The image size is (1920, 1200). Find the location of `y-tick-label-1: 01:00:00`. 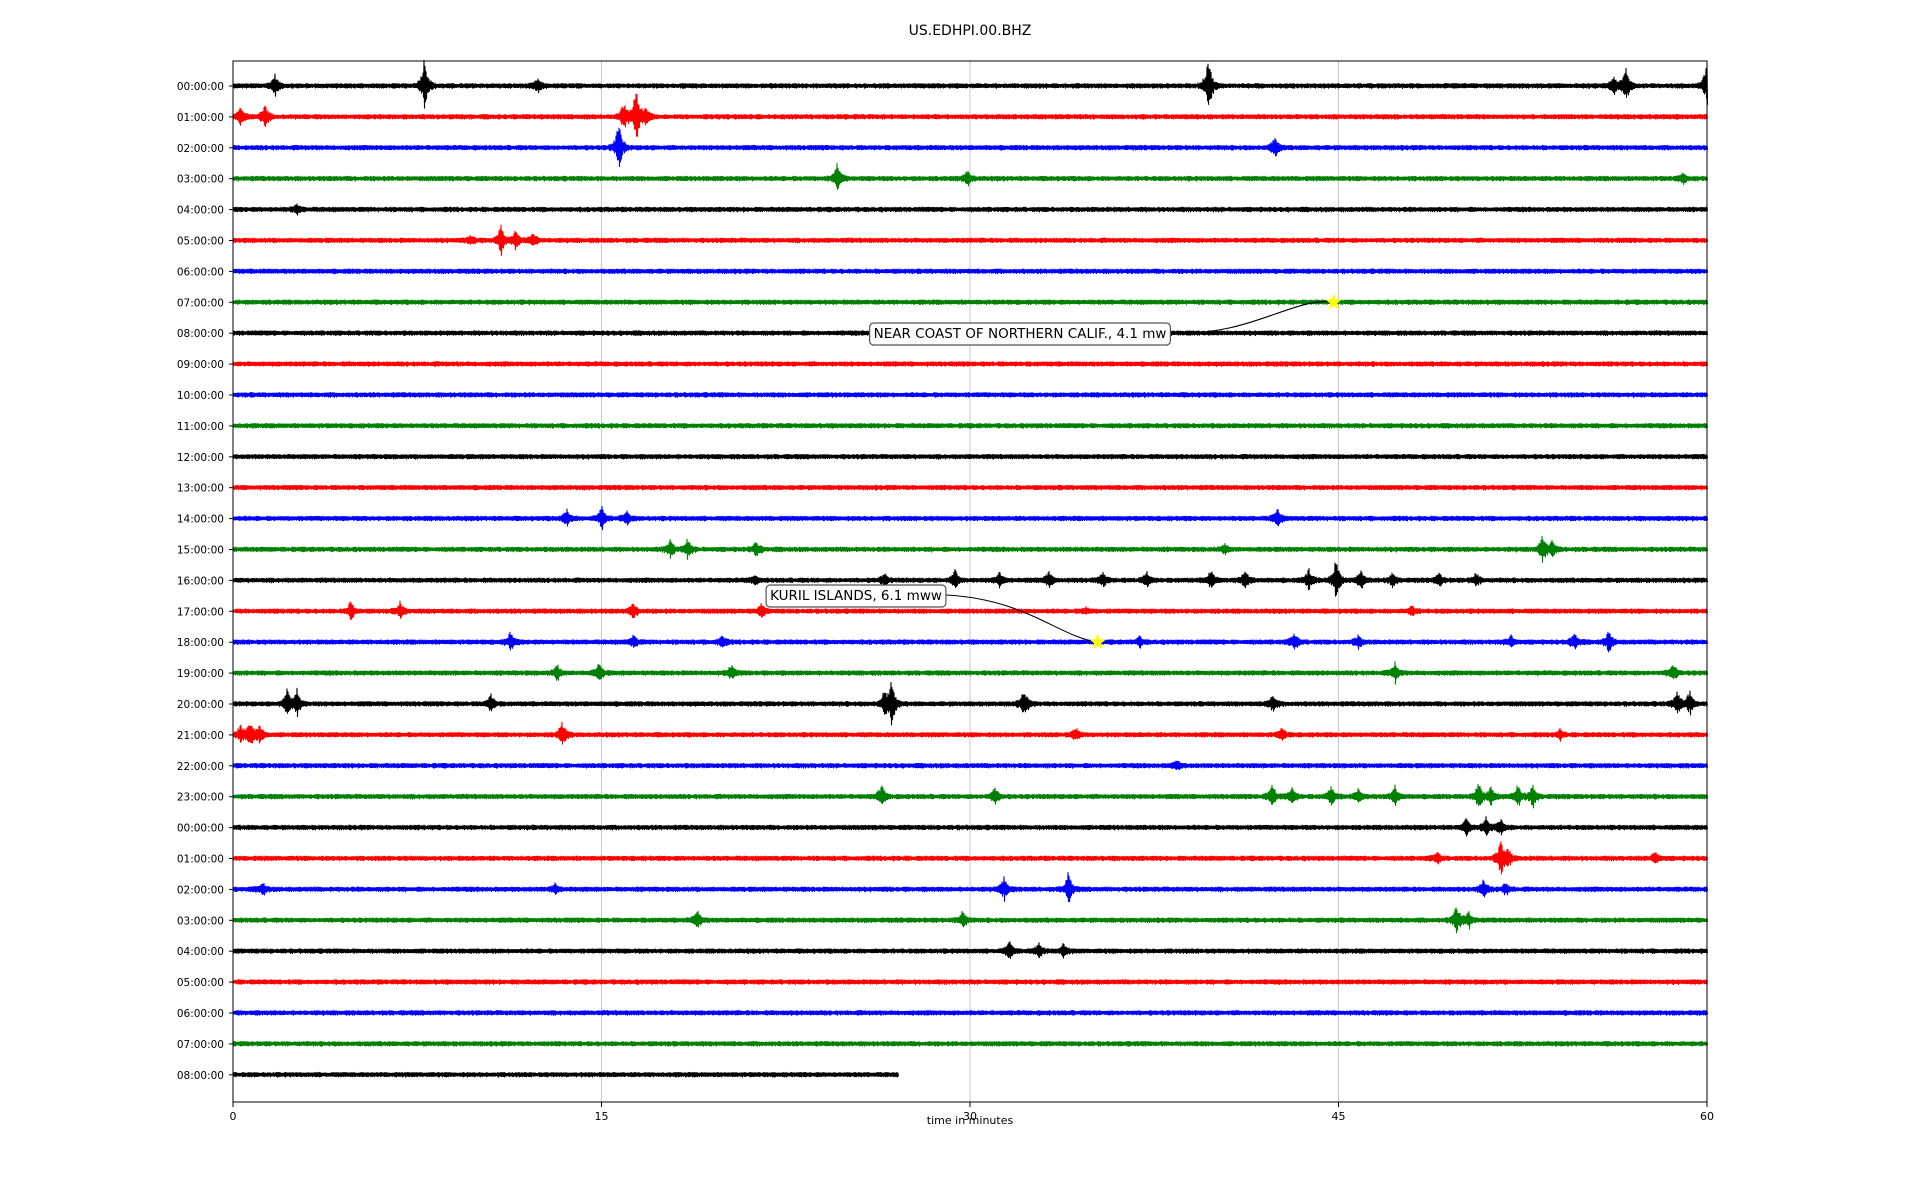

y-tick-label-1: 01:00:00 is located at coordinates (200, 118).